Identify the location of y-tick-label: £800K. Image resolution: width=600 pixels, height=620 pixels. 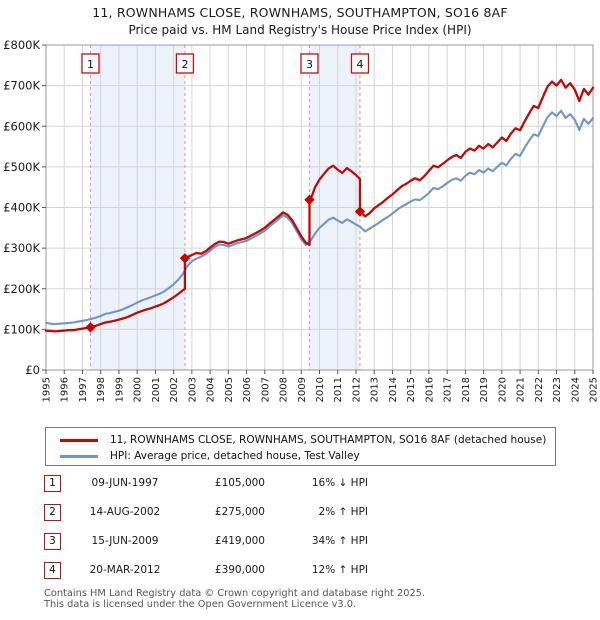
(21, 45).